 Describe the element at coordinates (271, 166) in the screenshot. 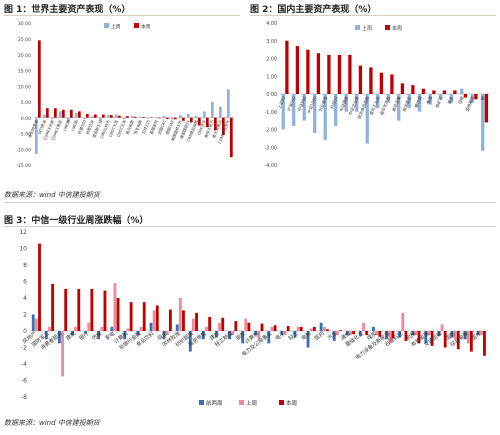

I see `y-tick-label: -4.00` at that location.